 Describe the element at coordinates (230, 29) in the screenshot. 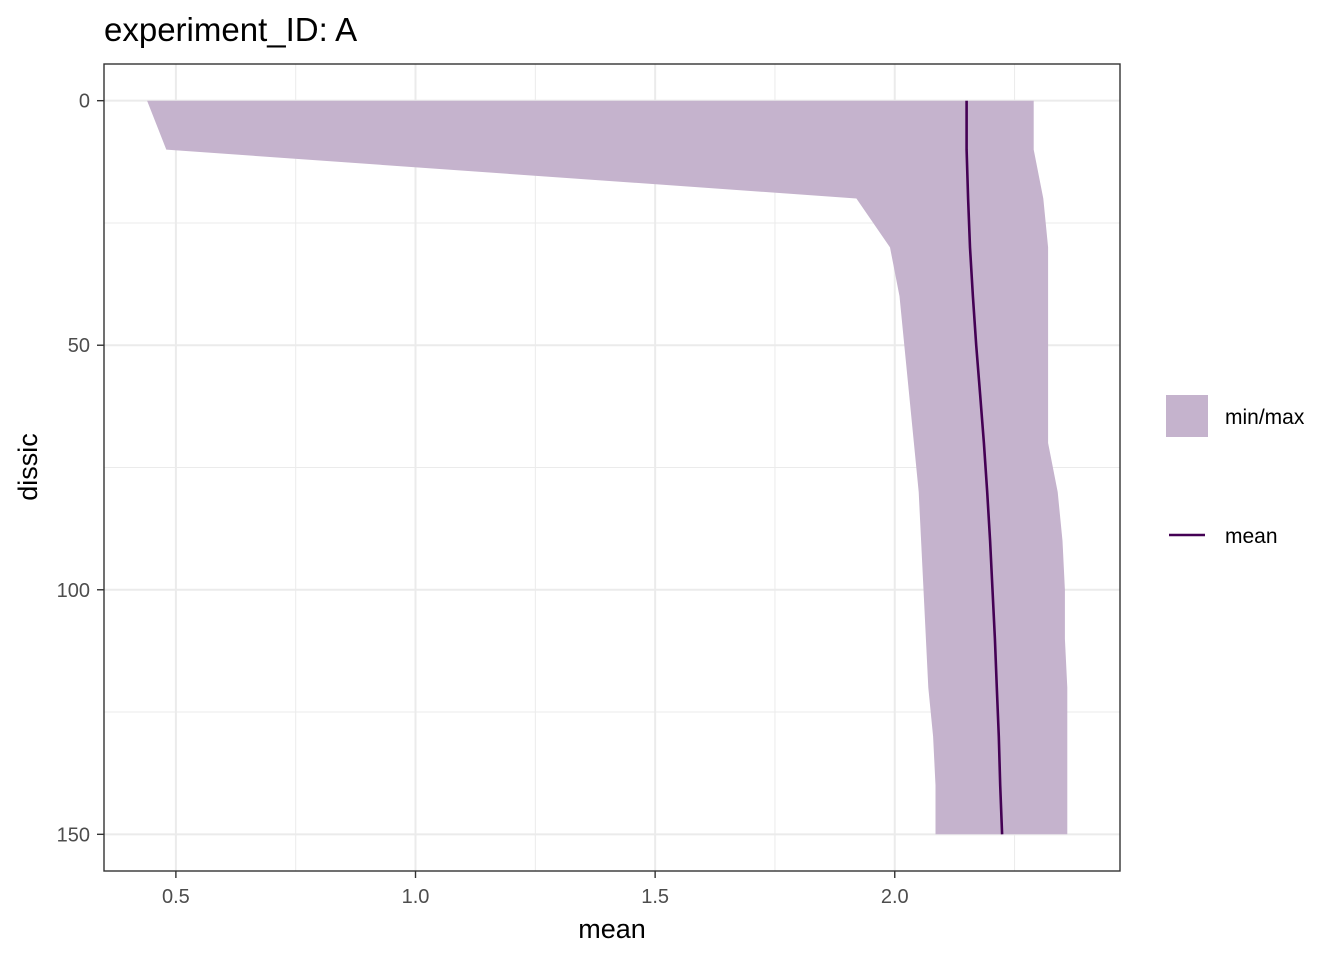

I see `chart-title: experiment_ID: A` at that location.